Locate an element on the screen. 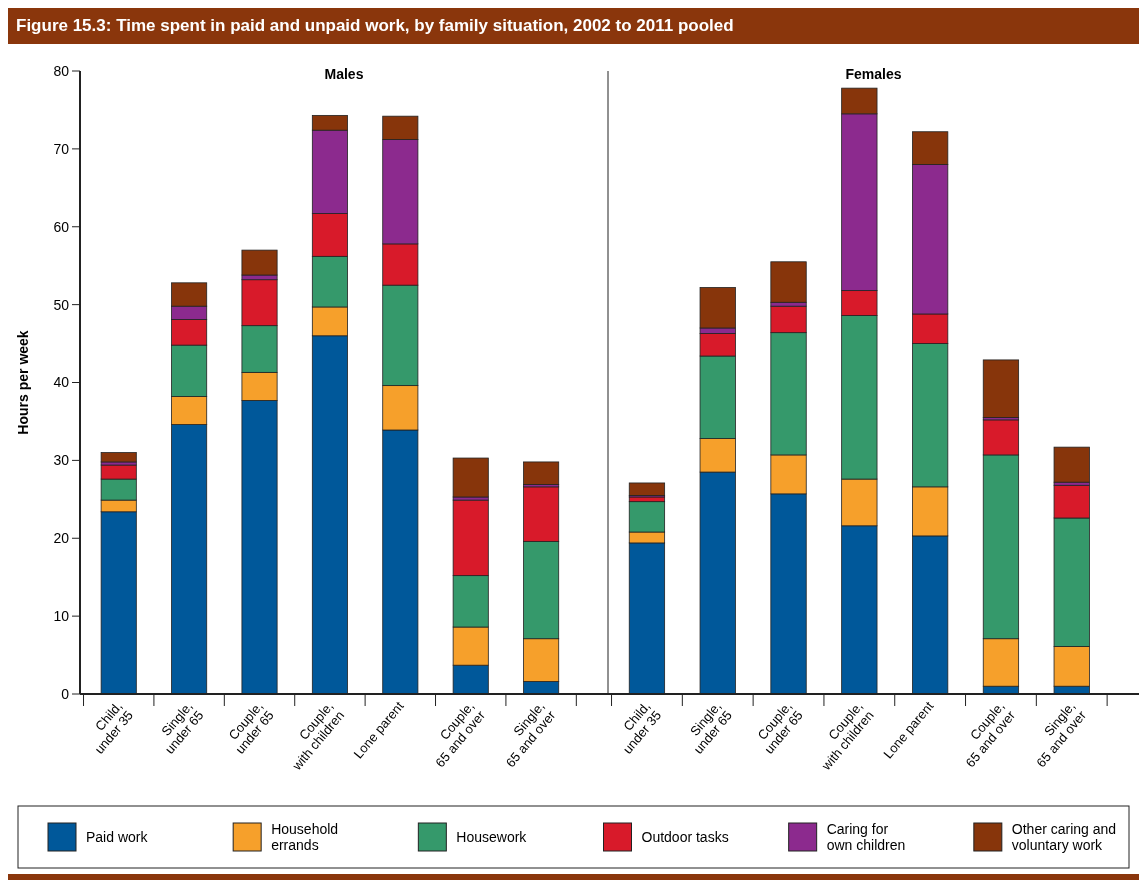 This screenshot has height=888, width=1147. y-tick-label: 20 is located at coordinates (61, 538).